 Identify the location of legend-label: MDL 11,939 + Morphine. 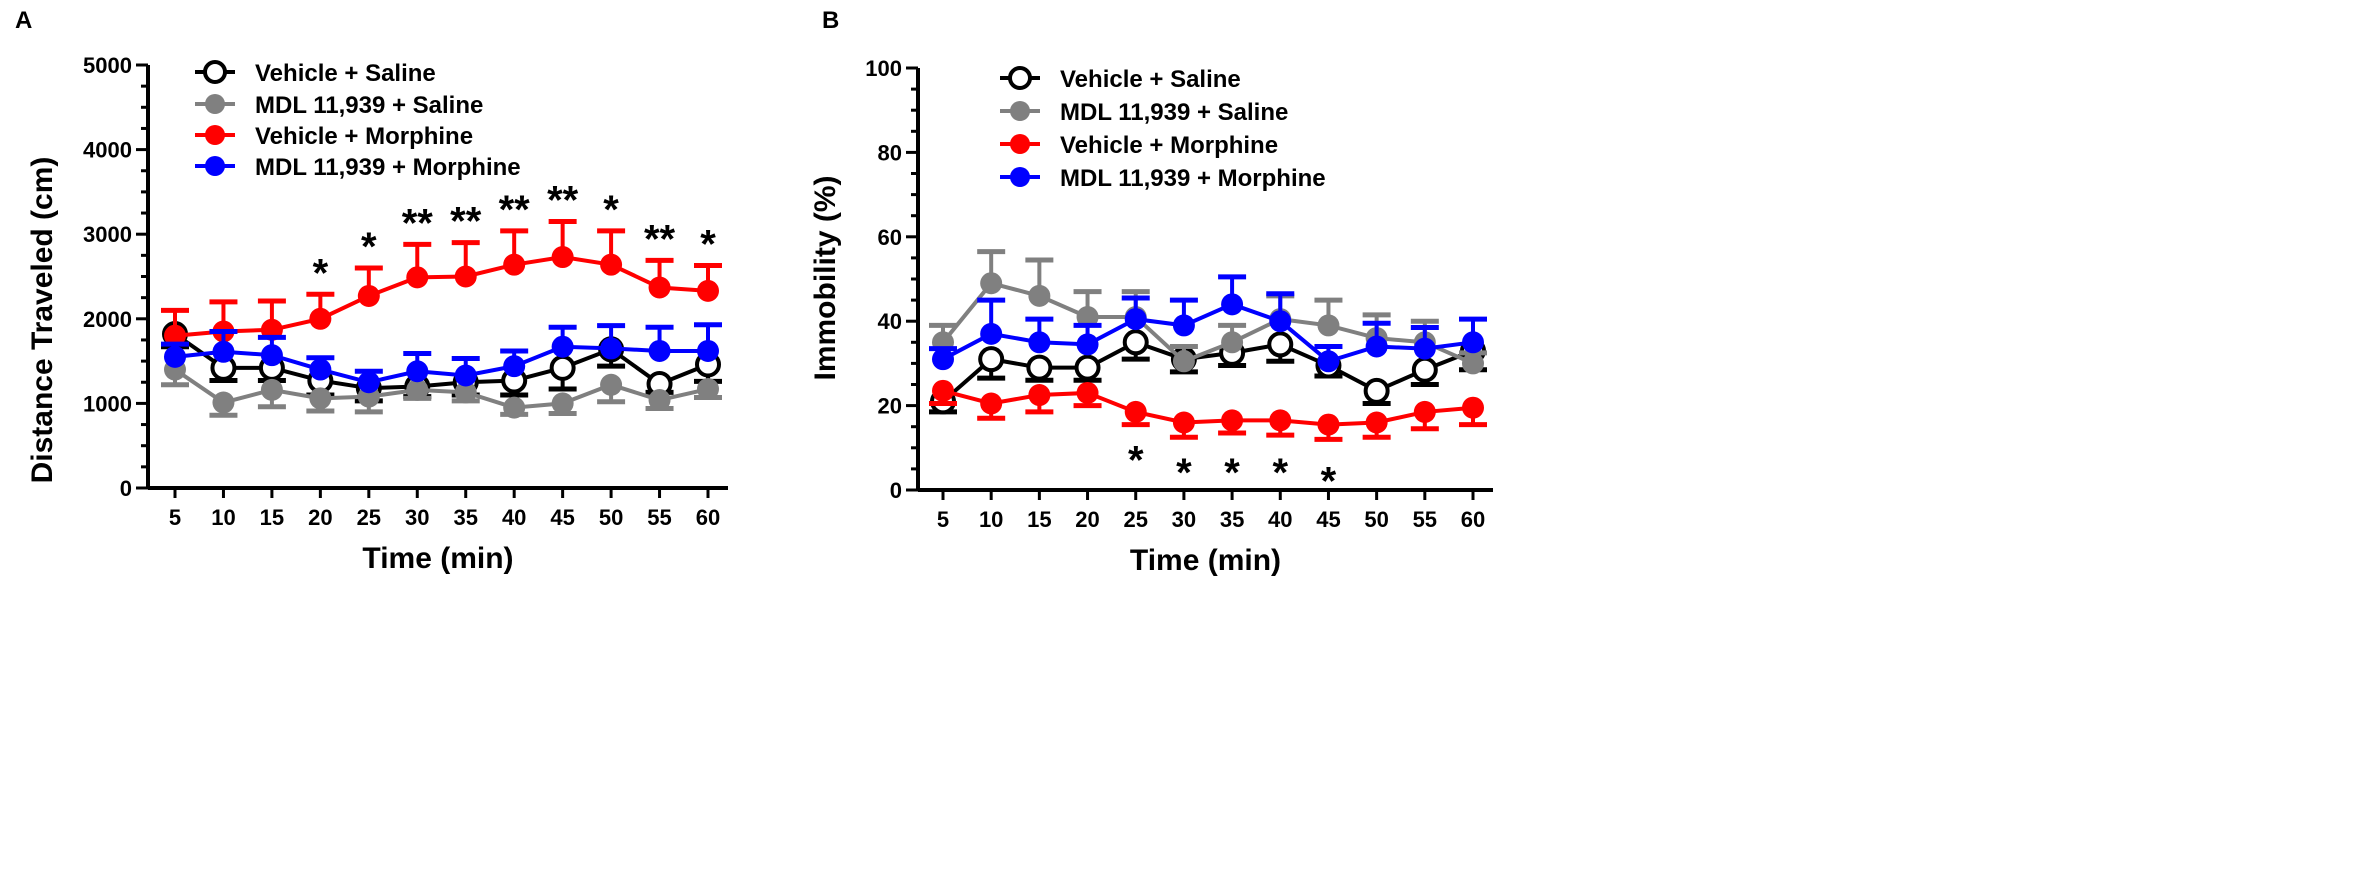
(388, 167).